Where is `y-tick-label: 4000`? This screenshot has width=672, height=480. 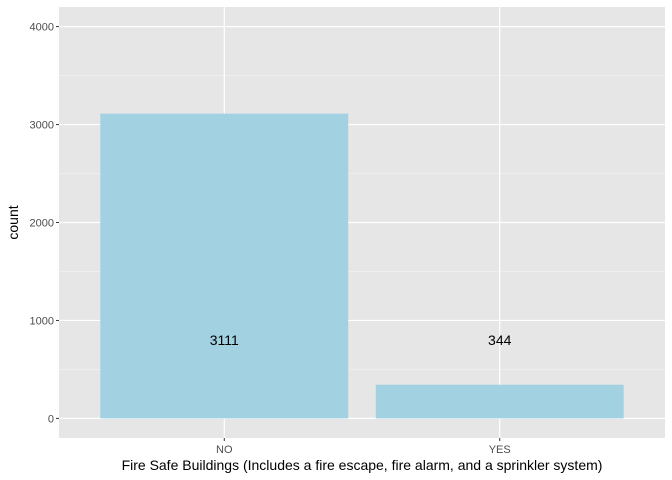
y-tick-label: 4000 is located at coordinates (42, 28).